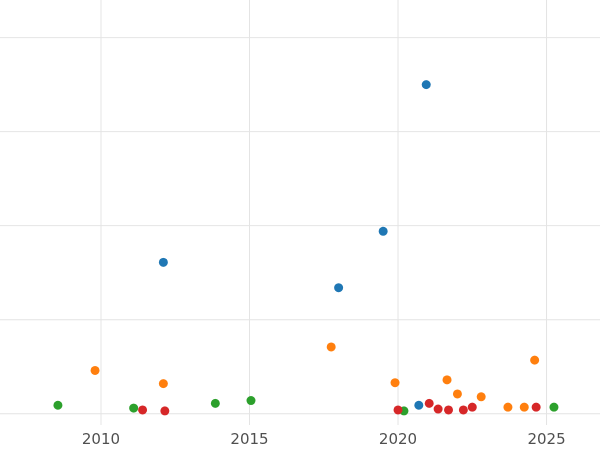  What do you see at coordinates (546, 439) in the screenshot?
I see `x-axis-tick-label: 2025` at bounding box center [546, 439].